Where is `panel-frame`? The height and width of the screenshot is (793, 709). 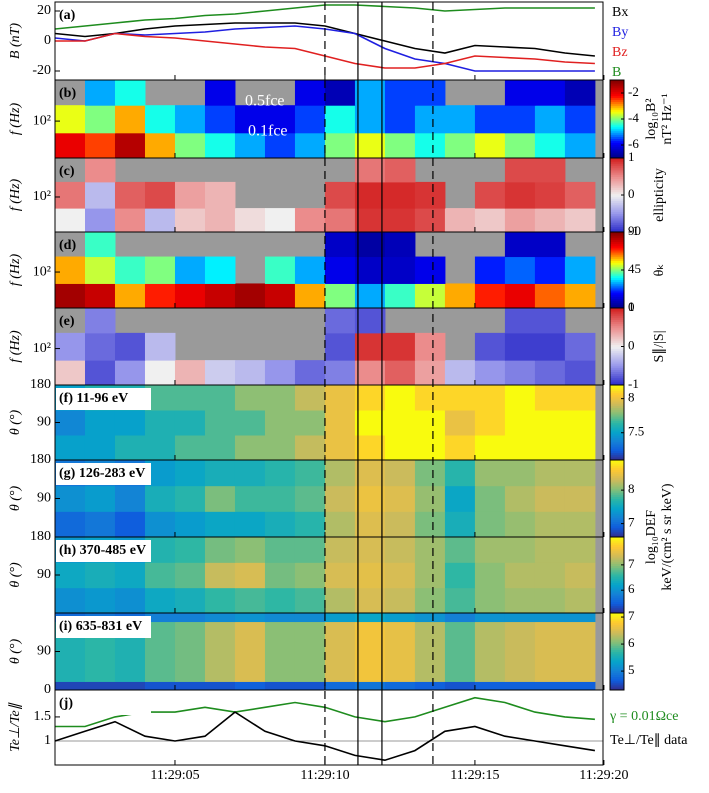 panel-frame is located at coordinates (329, 727).